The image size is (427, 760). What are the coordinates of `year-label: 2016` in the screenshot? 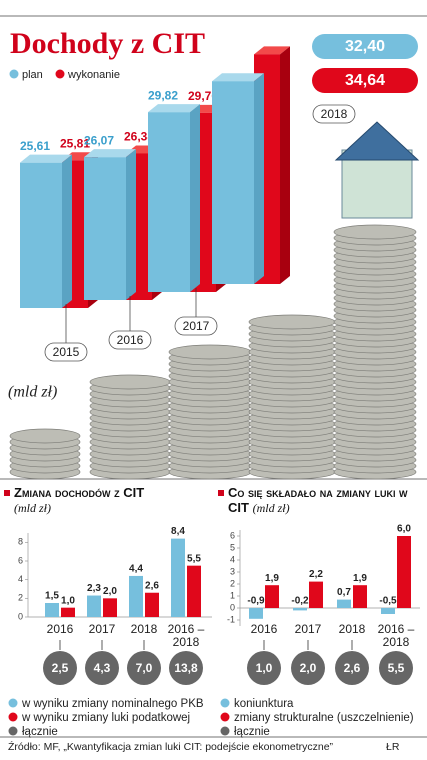 It's located at (130, 340).